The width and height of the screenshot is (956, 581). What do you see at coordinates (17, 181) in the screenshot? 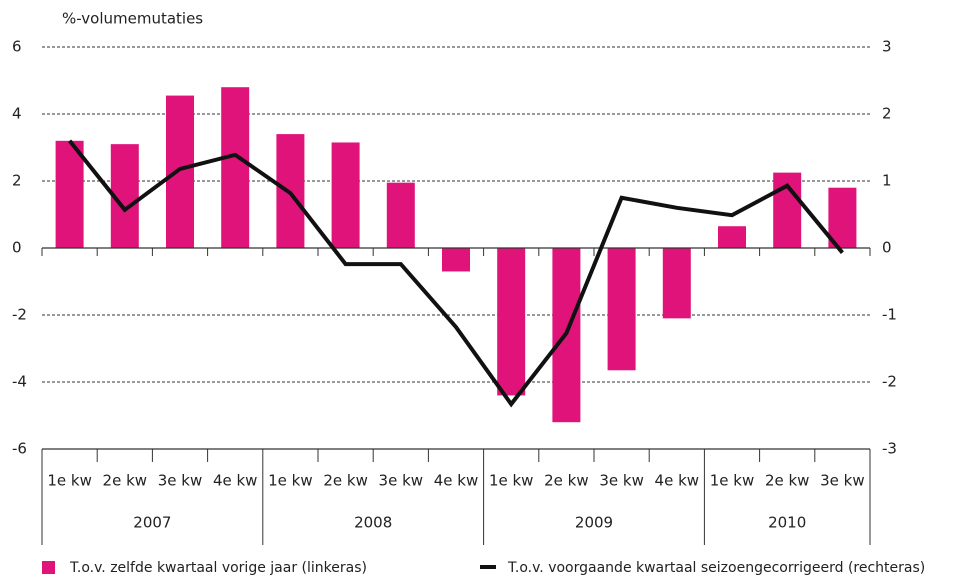
I see `y-tick-label: 2` at bounding box center [17, 181].